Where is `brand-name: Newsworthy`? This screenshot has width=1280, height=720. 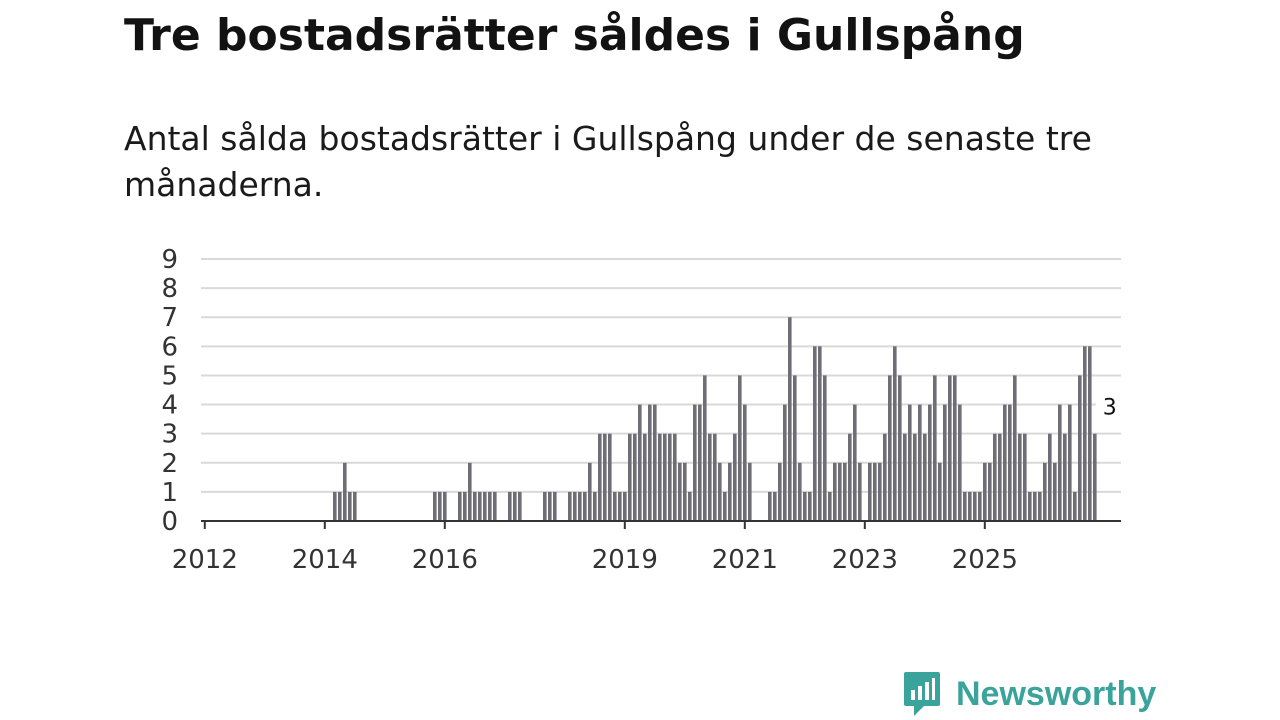
brand-name: Newsworthy is located at coordinates (1056, 693).